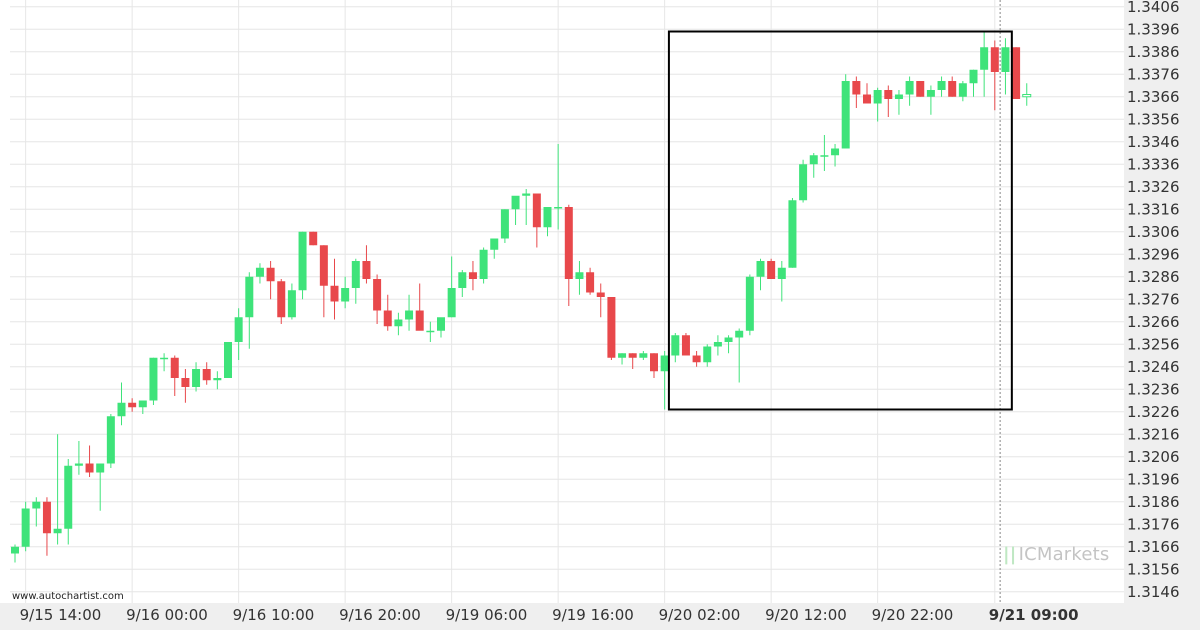 The width and height of the screenshot is (1200, 634). Describe the element at coordinates (1153, 29) in the screenshot. I see `y-tick-label: 1.3396` at that location.